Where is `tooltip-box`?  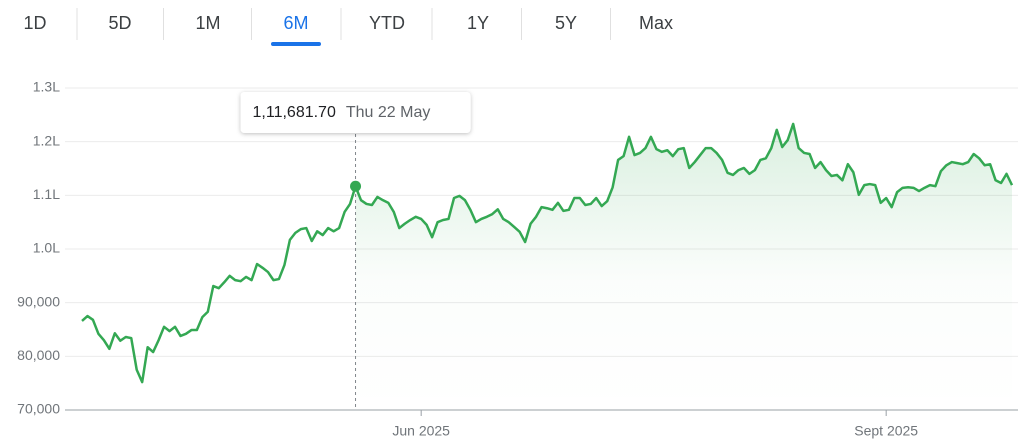 tooltip-box is located at coordinates (355, 112).